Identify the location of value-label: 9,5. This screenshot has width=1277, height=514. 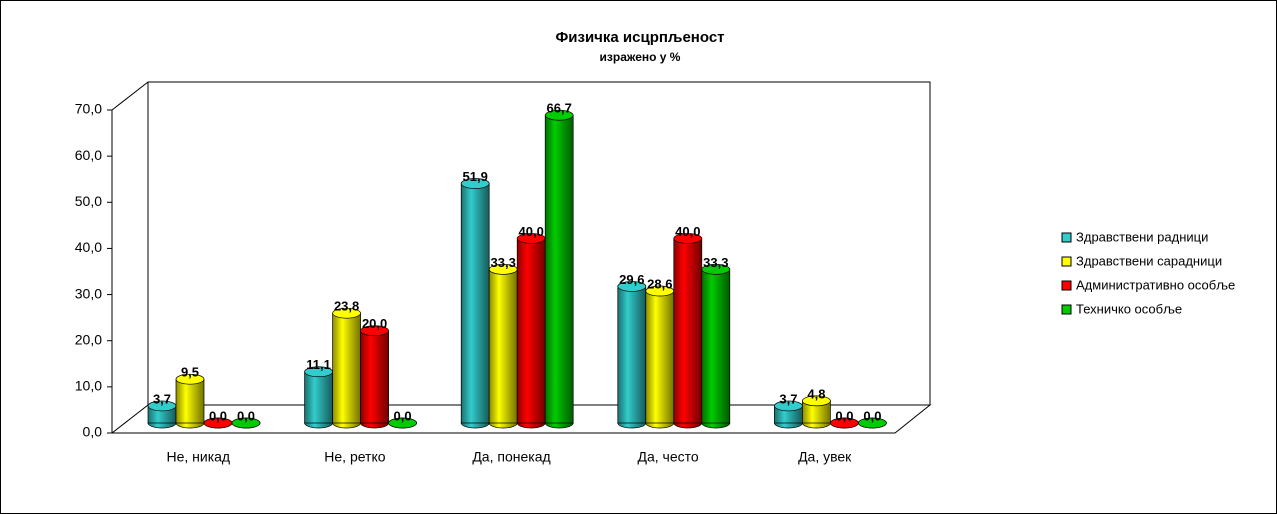
(190, 372).